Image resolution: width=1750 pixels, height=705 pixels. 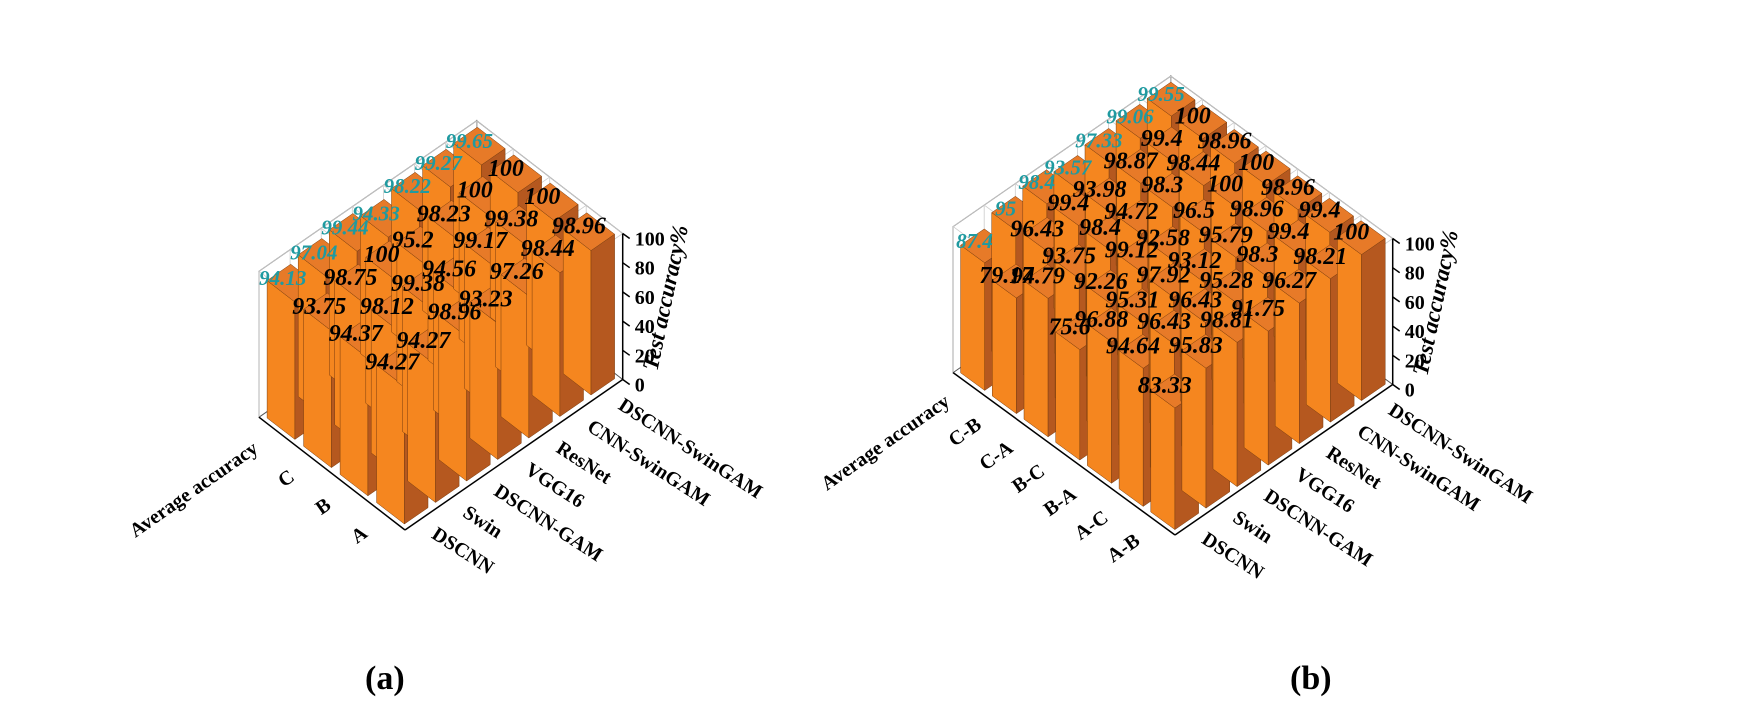 What do you see at coordinates (408, 186) in the screenshot?
I see `data-label: 98.22` at bounding box center [408, 186].